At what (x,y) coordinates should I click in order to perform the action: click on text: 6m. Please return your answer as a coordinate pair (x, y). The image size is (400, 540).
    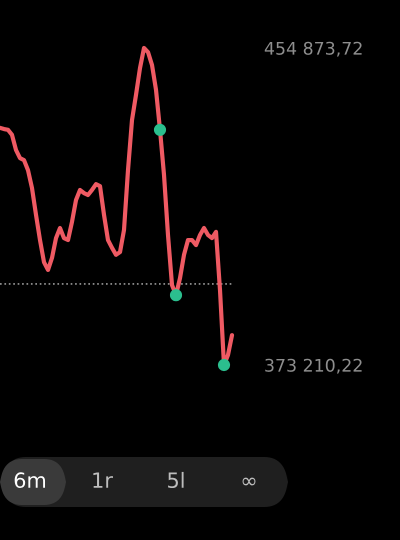
    Looking at the image, I should click on (30, 480).